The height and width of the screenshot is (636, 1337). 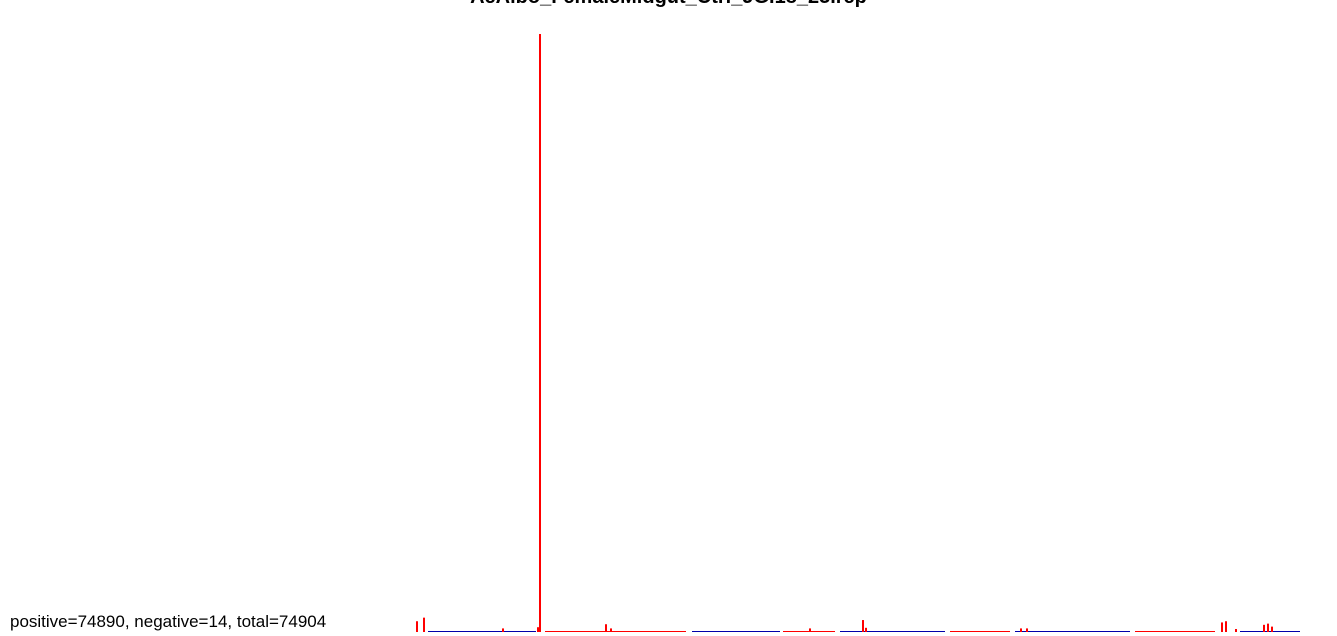 I want to click on stats-label: positive=74890, negative=14, total=74904, so click(x=168, y=621).